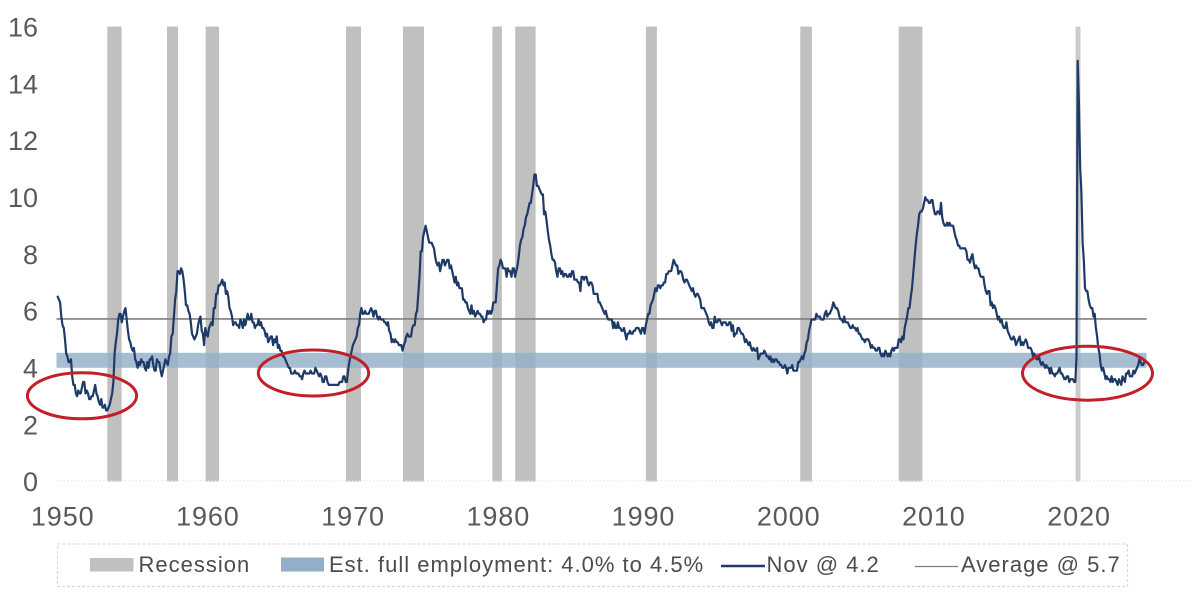 This screenshot has height=600, width=1200. Describe the element at coordinates (353, 517) in the screenshot. I see `svg-text: 1970` at that location.